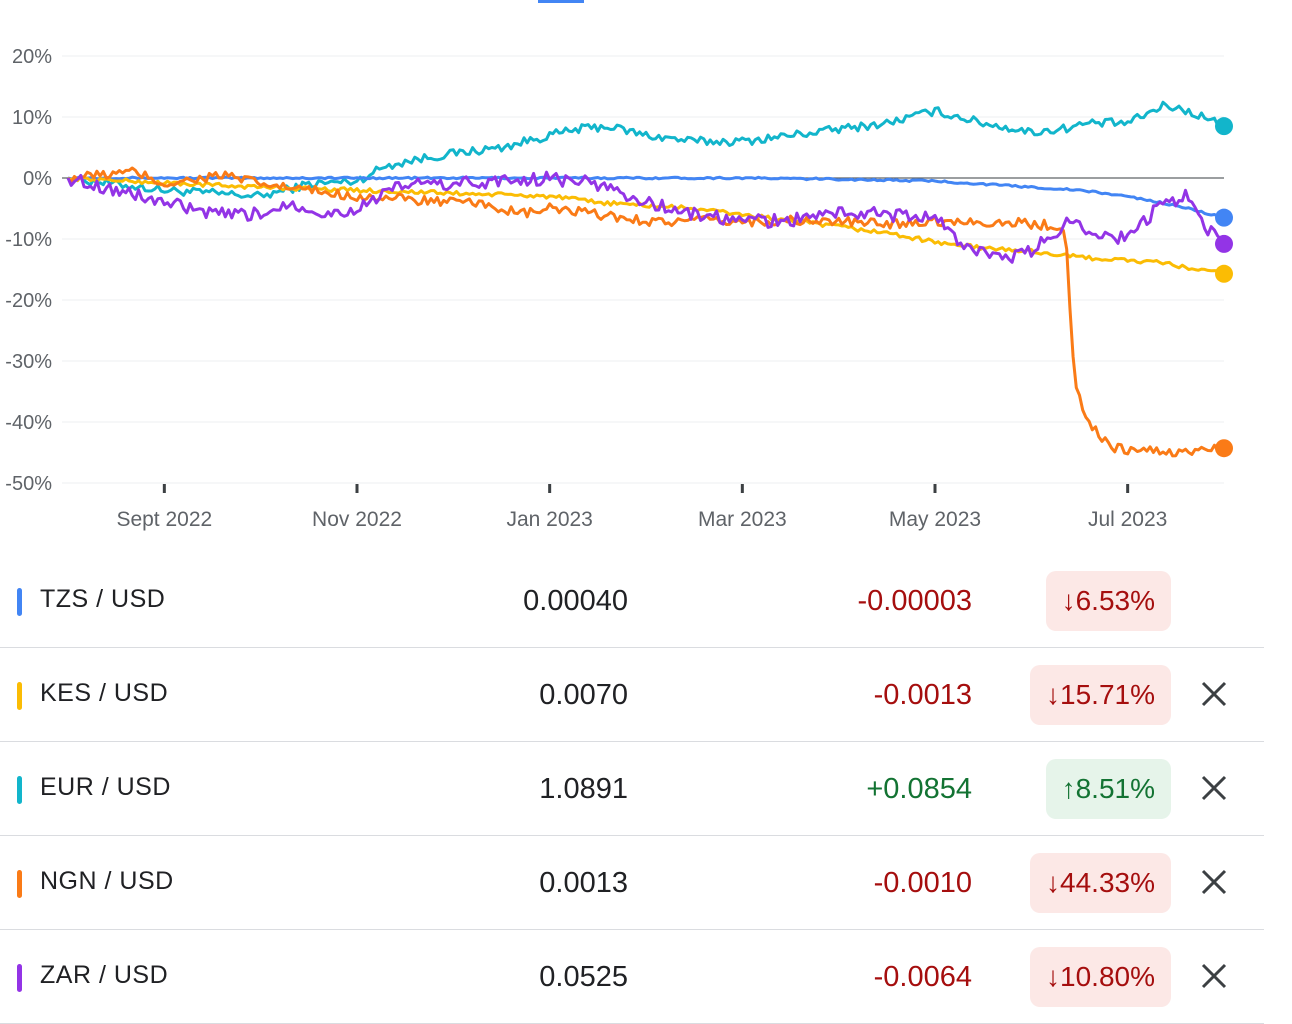 The image size is (1292, 1024). Describe the element at coordinates (583, 695) in the screenshot. I see `exchange-rate-value: 0.0070` at that location.